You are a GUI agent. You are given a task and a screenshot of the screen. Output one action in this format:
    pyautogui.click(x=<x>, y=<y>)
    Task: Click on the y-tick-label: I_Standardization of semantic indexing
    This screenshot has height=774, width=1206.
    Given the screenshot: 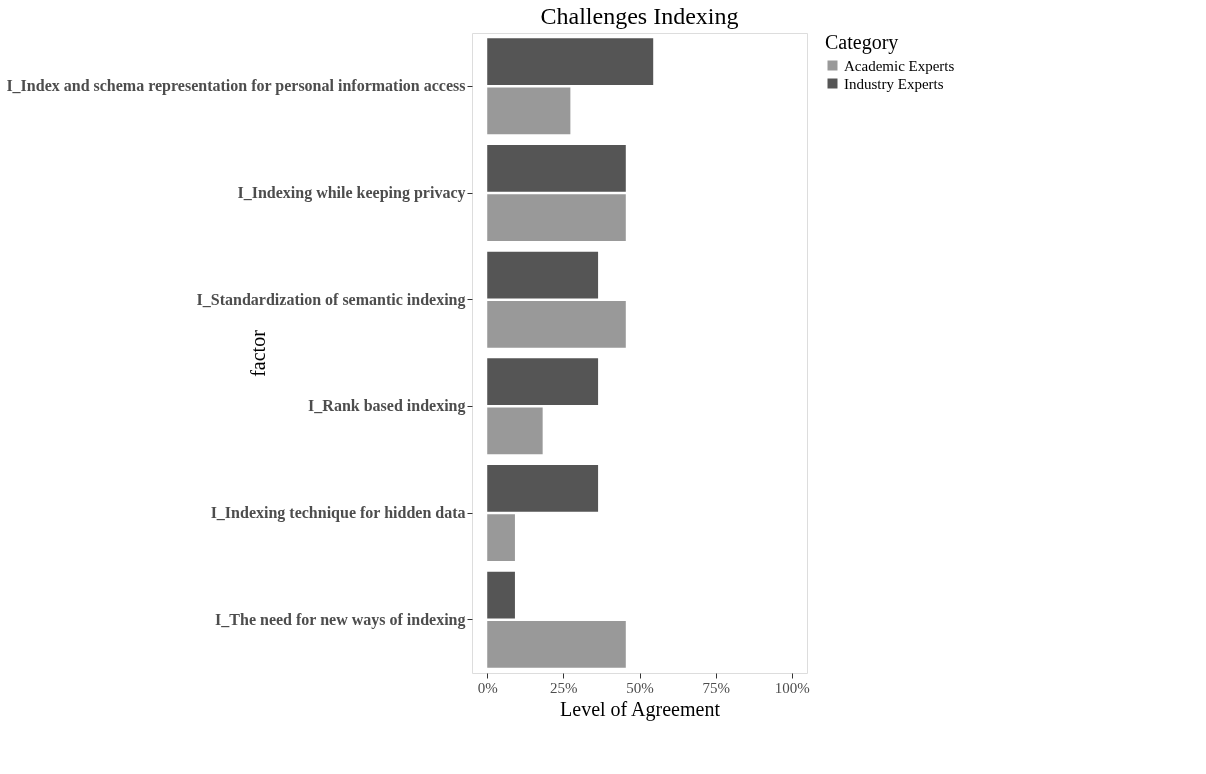 What is the action you would take?
    pyautogui.click(x=331, y=299)
    